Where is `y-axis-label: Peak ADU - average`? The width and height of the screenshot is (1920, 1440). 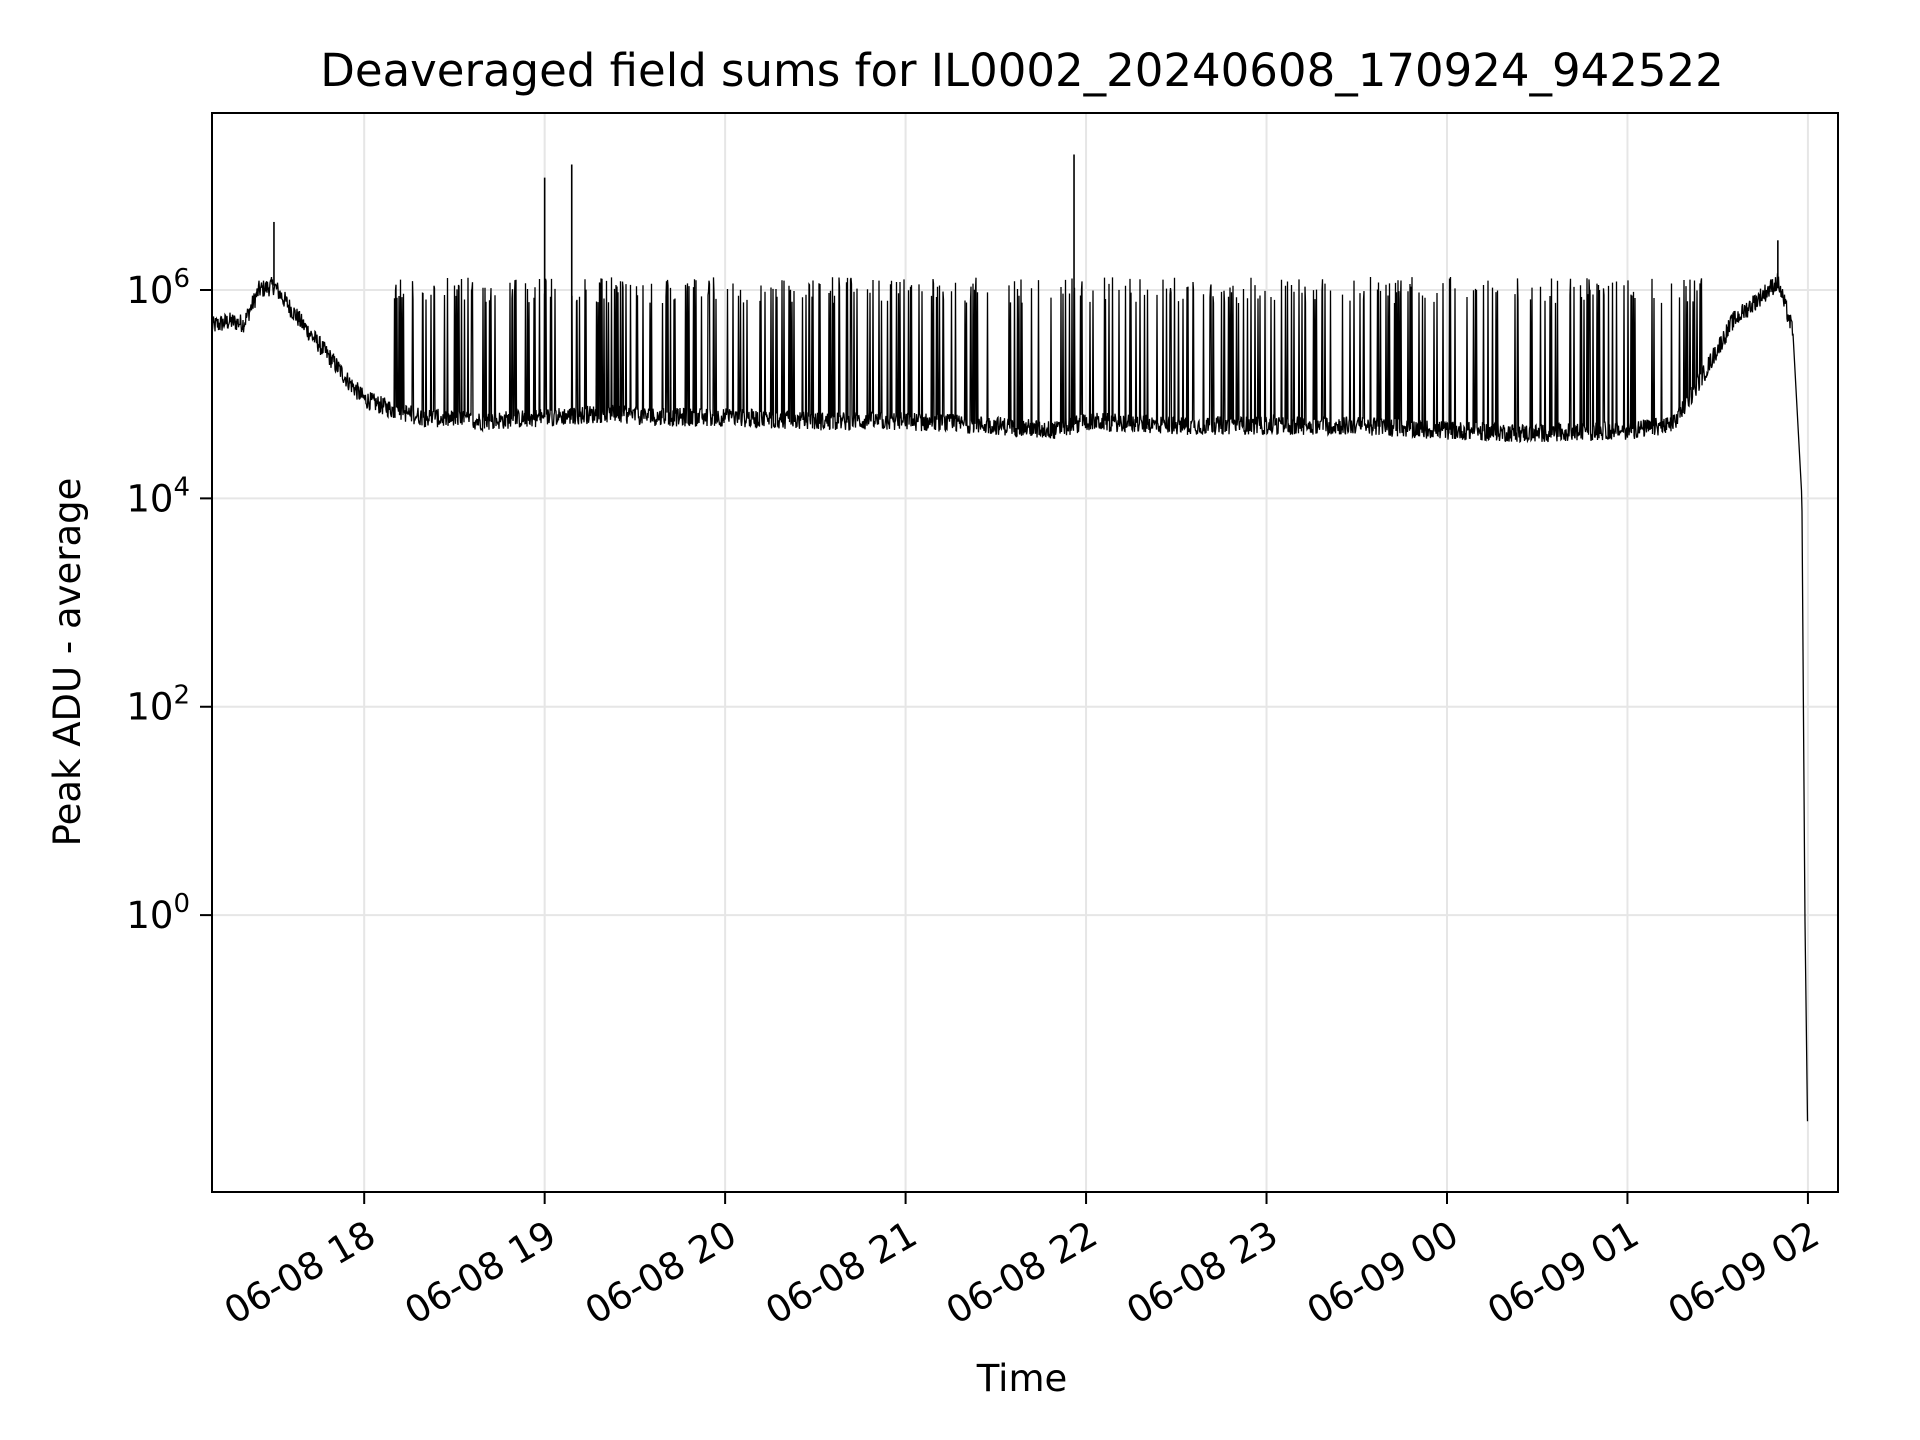 y-axis-label: Peak ADU - average is located at coordinates (67, 662).